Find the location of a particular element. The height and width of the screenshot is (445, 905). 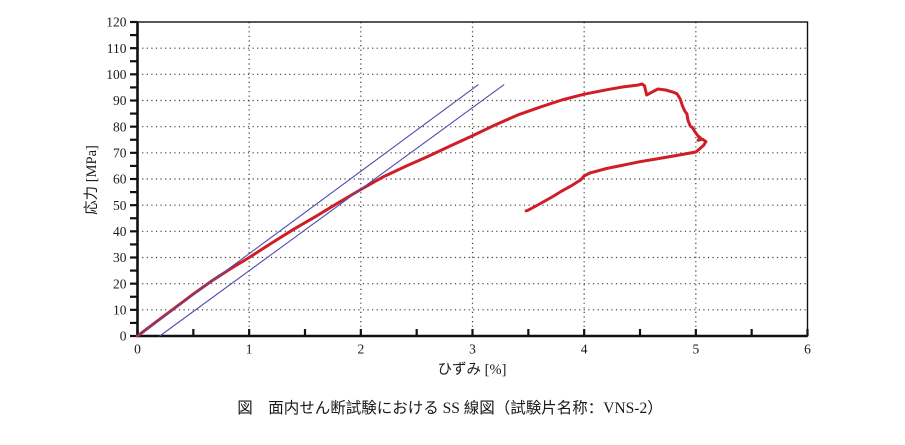

x-tick-label: 2 is located at coordinates (360, 349).